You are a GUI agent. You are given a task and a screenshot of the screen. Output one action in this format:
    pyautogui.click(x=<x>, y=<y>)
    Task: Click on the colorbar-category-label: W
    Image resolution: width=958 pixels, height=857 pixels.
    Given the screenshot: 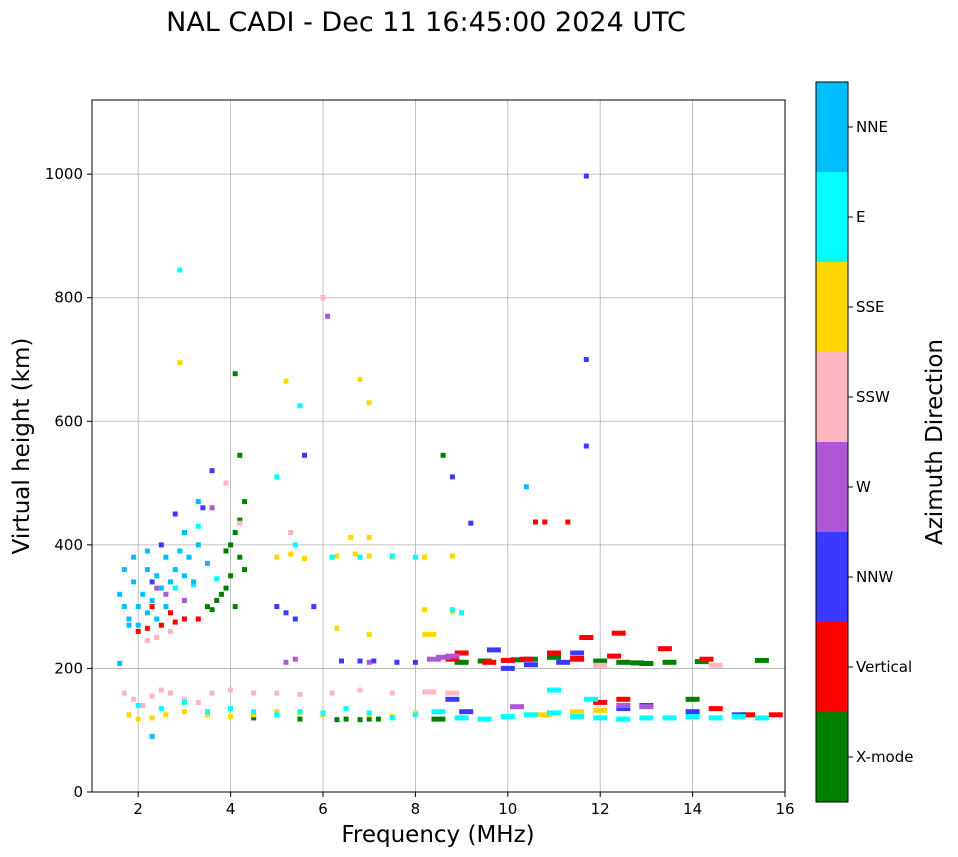 What is the action you would take?
    pyautogui.click(x=863, y=487)
    